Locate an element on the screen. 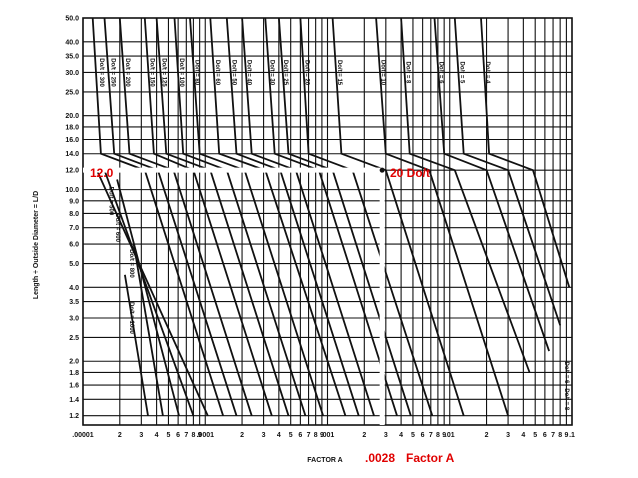 The height and width of the screenshot is (478, 638). curve-label: Do/t = 150 is located at coordinates (152, 72).